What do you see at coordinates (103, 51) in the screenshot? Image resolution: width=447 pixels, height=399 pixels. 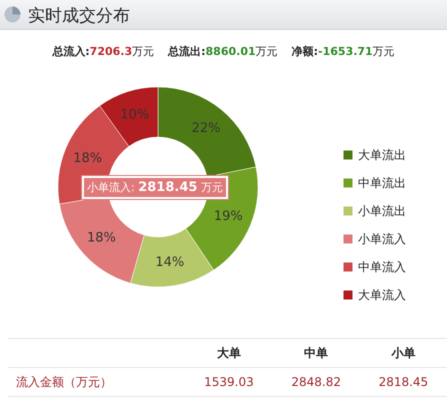 I see `text: 总流入:7206.3万元` at bounding box center [103, 51].